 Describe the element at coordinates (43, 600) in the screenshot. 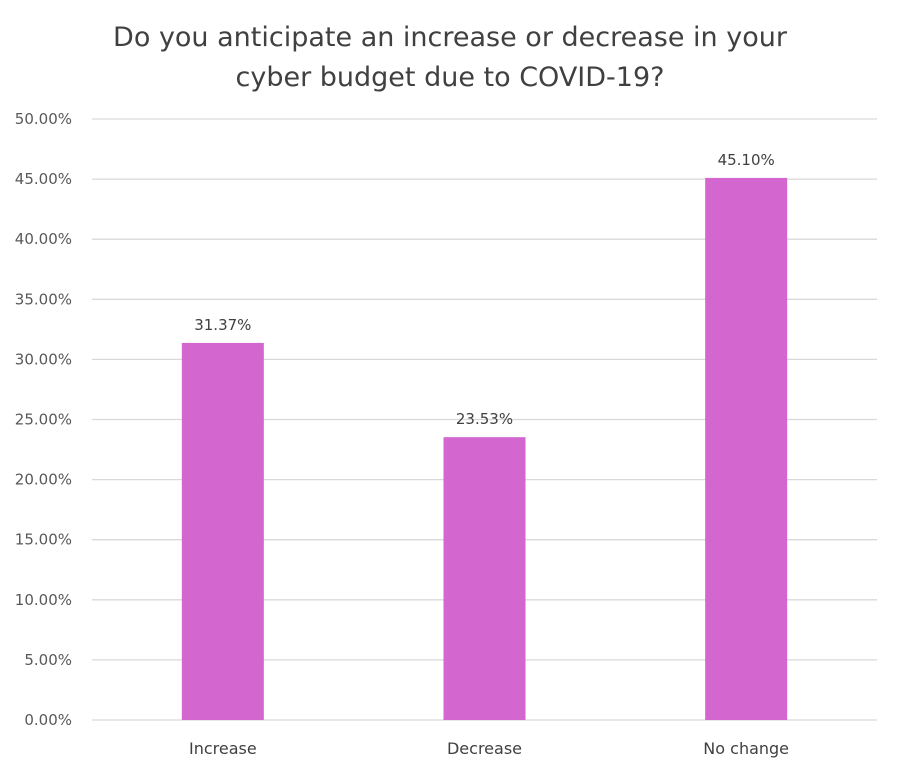

I see `y-tick-label: 10.00%` at that location.